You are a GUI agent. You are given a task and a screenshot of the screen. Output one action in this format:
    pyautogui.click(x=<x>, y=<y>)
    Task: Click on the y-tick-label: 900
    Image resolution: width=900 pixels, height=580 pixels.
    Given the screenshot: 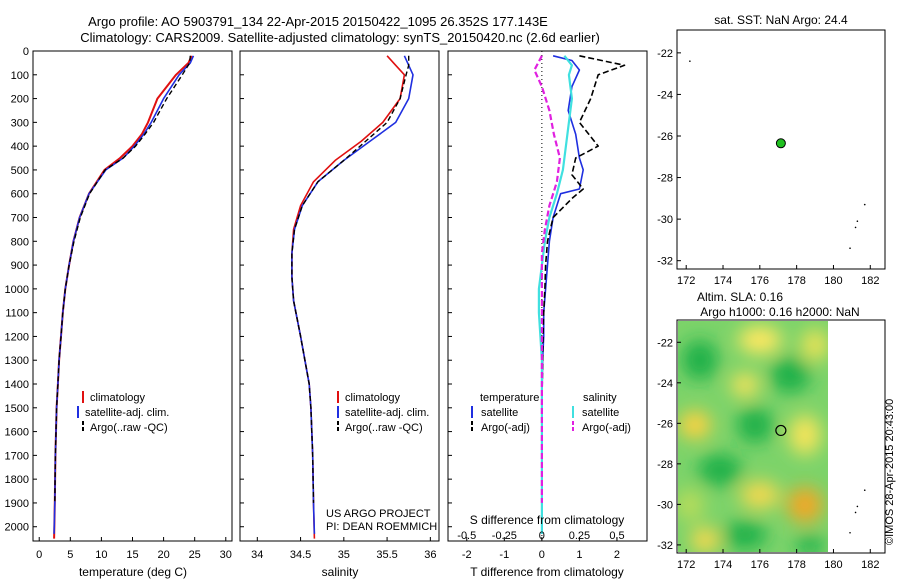 What is the action you would take?
    pyautogui.click(x=20, y=266)
    